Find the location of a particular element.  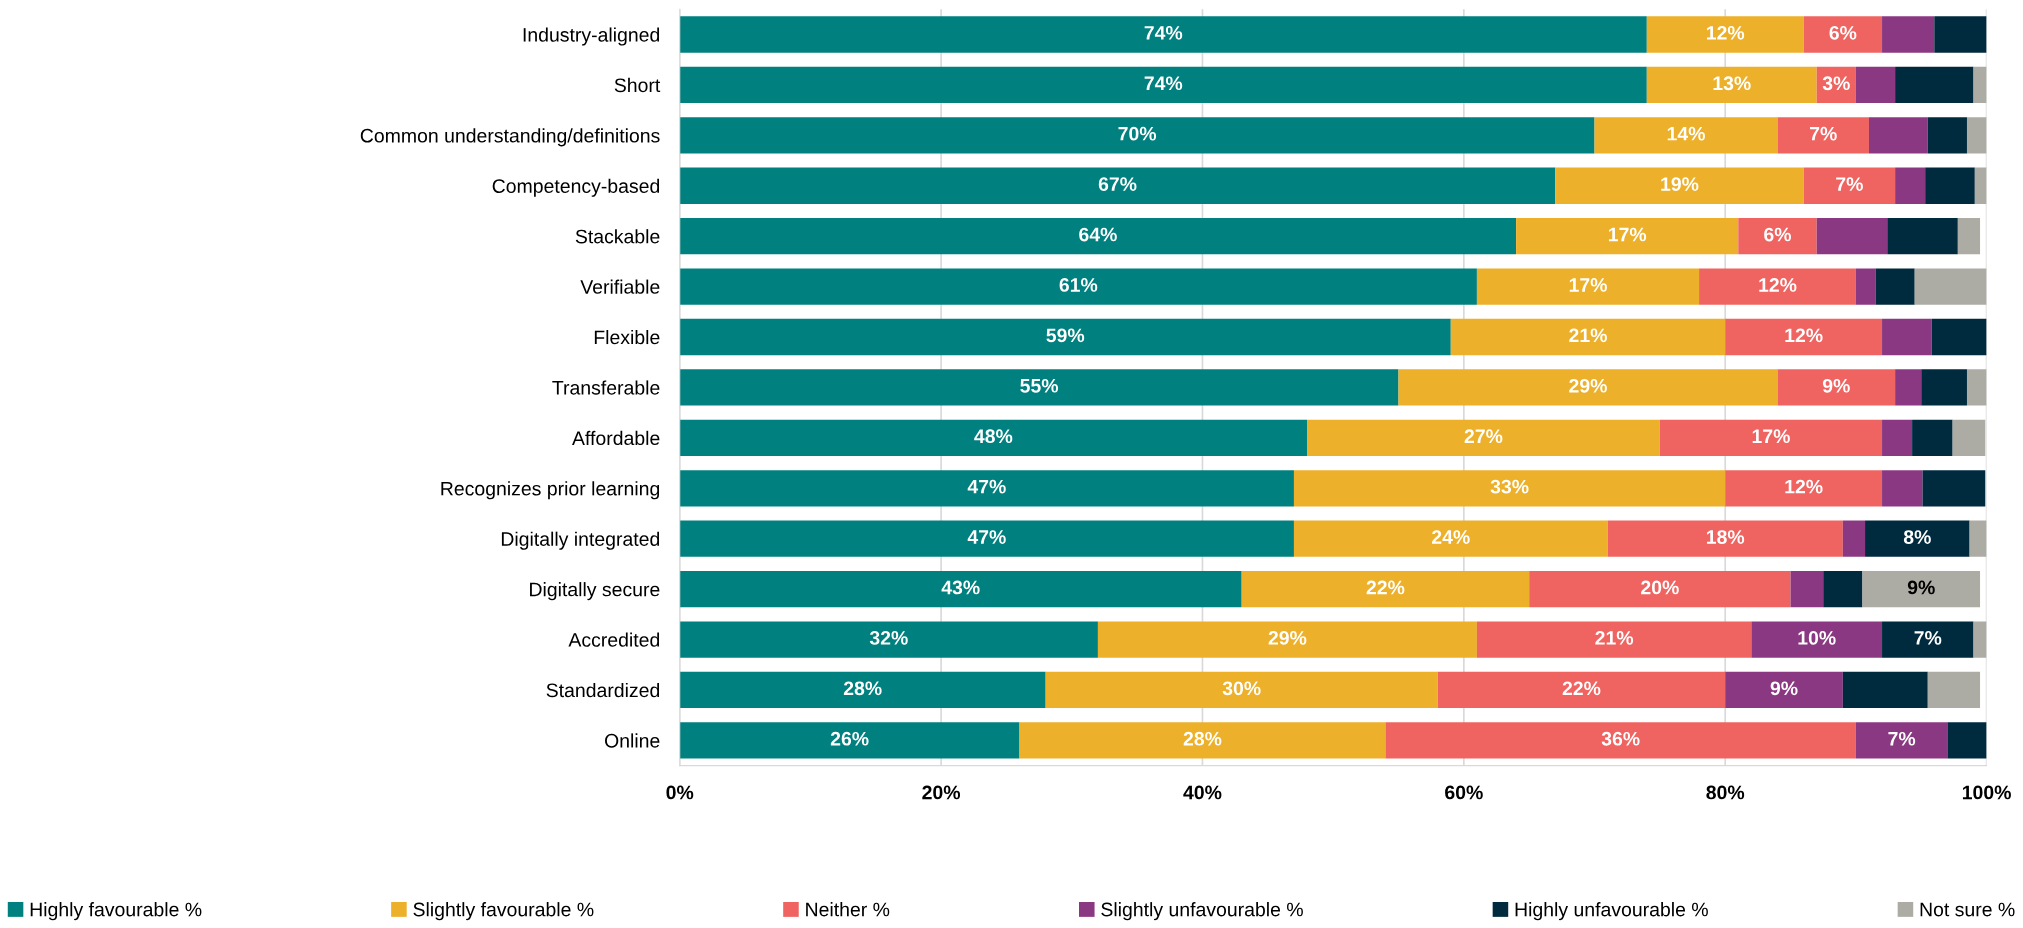

data-label: 64% is located at coordinates (1098, 234).